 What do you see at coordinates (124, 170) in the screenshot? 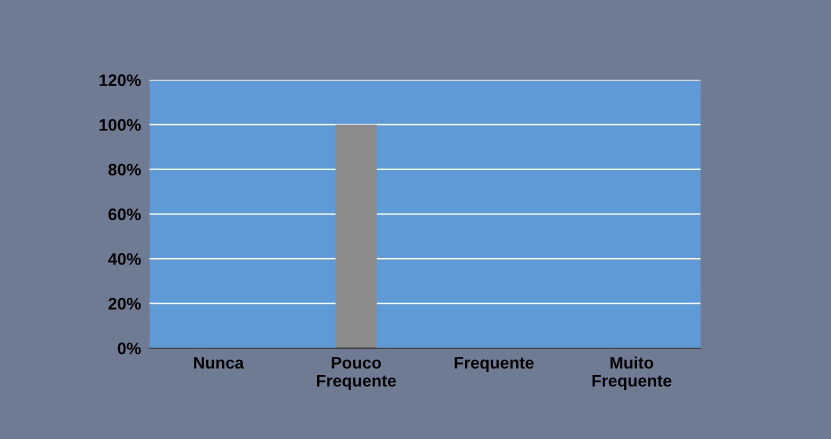
I see `y-tick-label: 80%` at bounding box center [124, 170].